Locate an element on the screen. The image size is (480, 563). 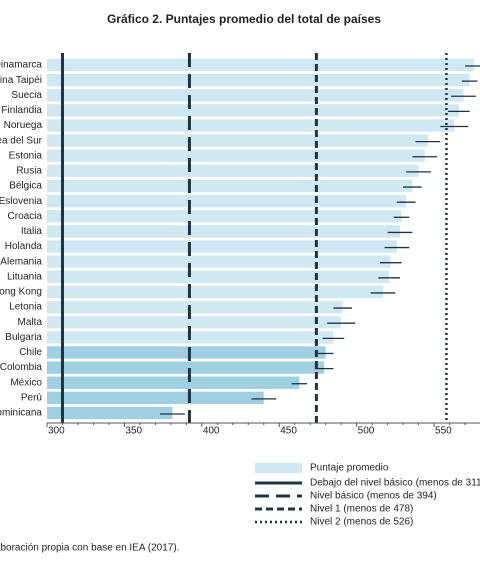
y-tick-label: Lituania is located at coordinates (24, 276).